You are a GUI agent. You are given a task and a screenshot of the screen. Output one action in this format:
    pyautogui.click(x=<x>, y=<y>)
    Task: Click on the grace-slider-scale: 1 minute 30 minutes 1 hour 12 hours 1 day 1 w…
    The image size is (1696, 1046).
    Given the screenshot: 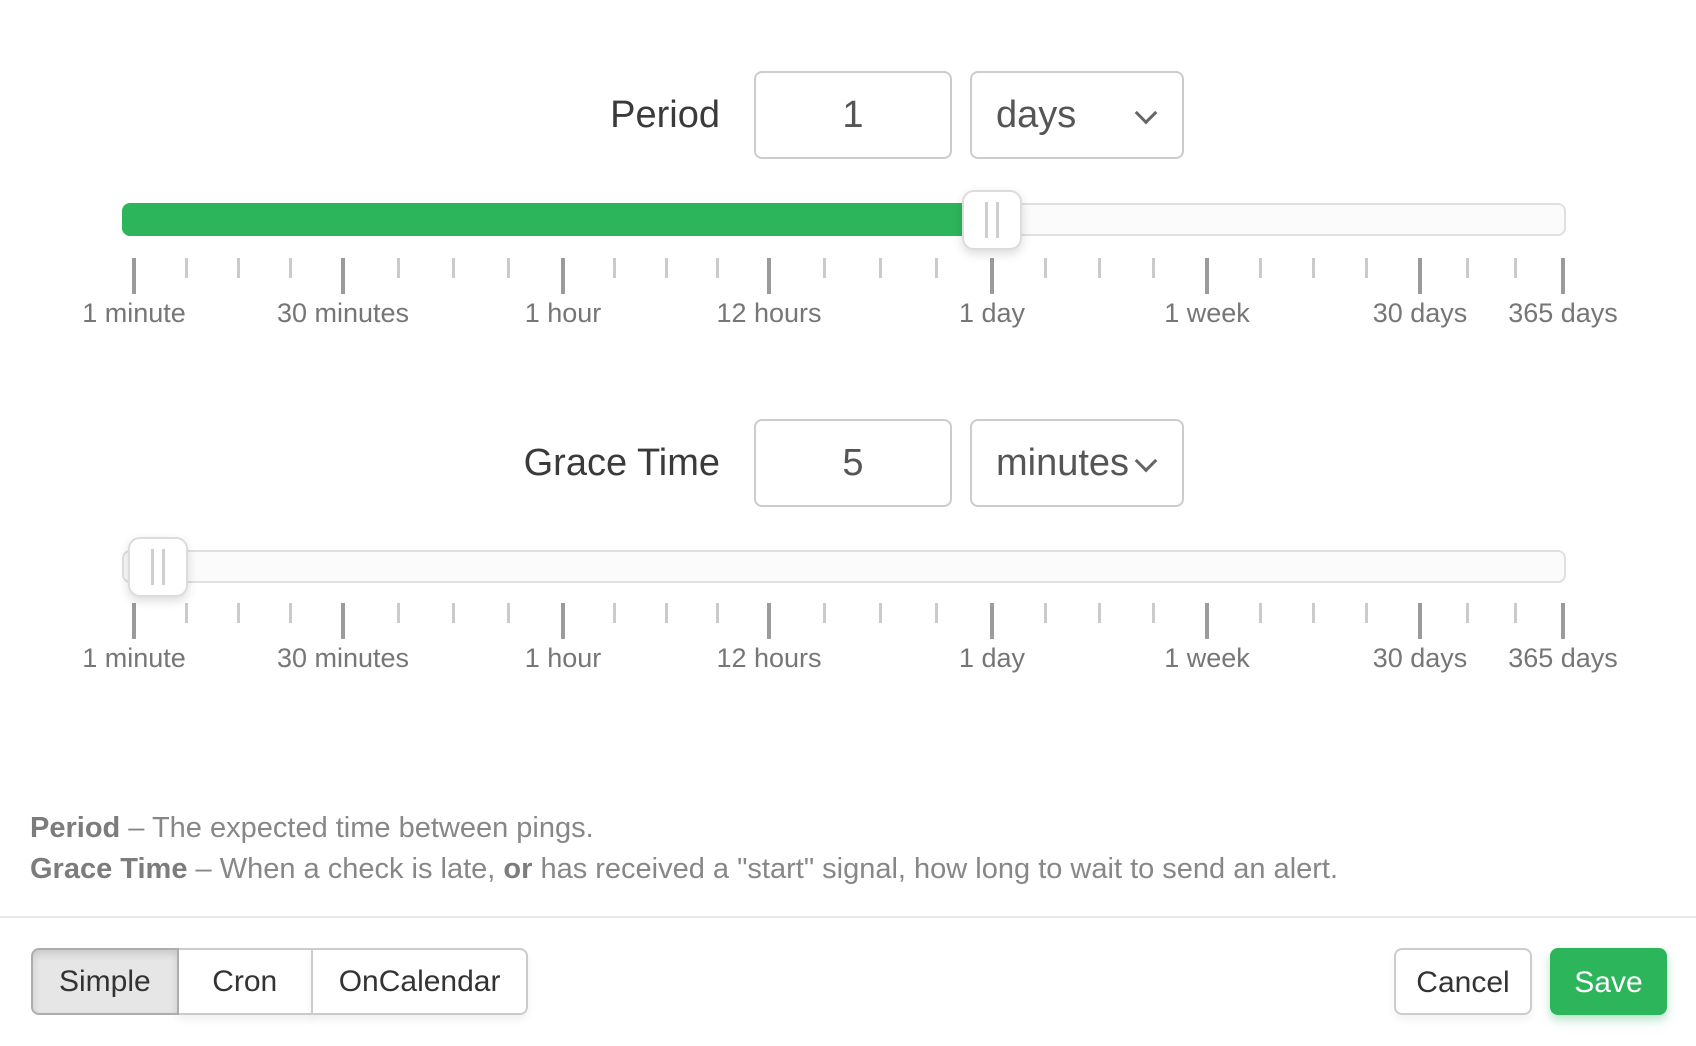 What is the action you would take?
    pyautogui.click(x=848, y=646)
    